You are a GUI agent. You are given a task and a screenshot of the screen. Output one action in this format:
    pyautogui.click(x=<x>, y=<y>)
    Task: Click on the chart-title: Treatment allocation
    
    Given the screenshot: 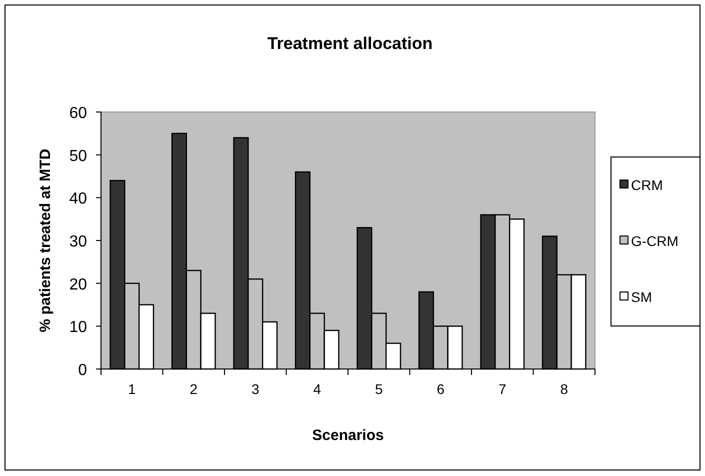 What is the action you would take?
    pyautogui.click(x=350, y=43)
    